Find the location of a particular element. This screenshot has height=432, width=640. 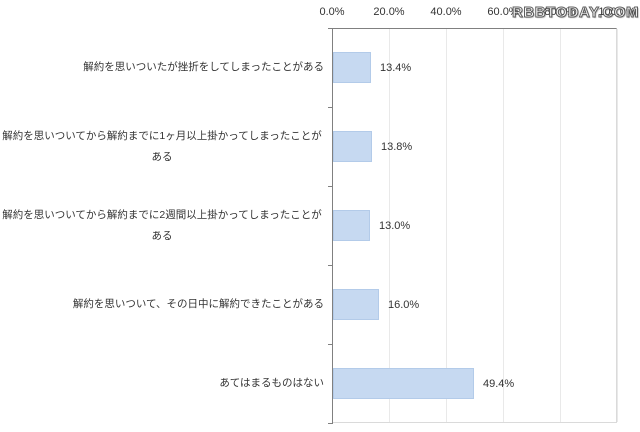

category-axis-line is located at coordinates (332, 226).